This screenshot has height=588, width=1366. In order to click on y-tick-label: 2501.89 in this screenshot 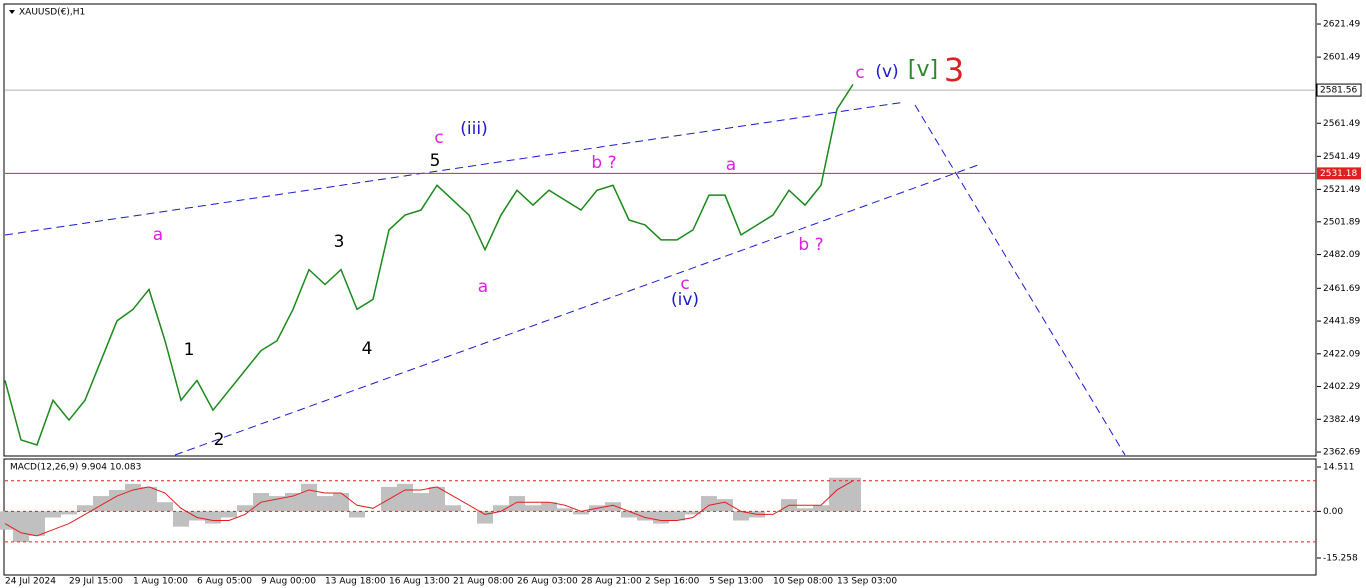, I will do `click(1341, 222)`.